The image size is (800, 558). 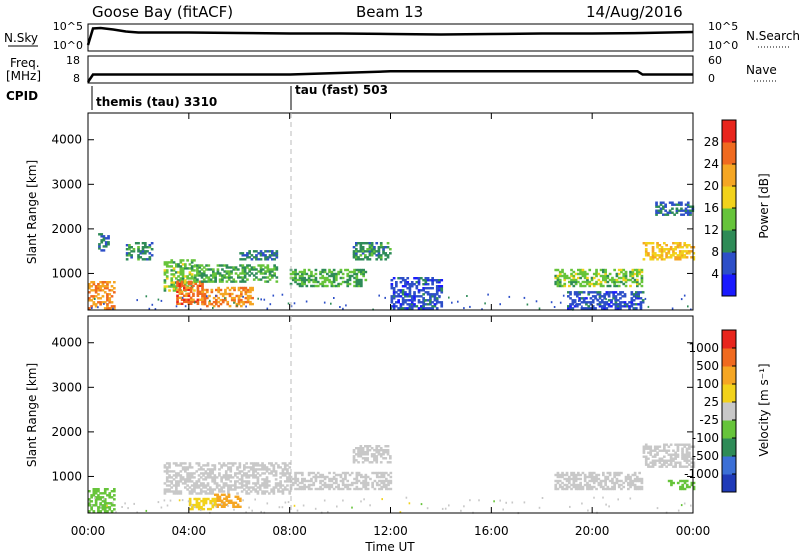 I want to click on velocity-ylabel: Slant Range [km], so click(x=32, y=415).